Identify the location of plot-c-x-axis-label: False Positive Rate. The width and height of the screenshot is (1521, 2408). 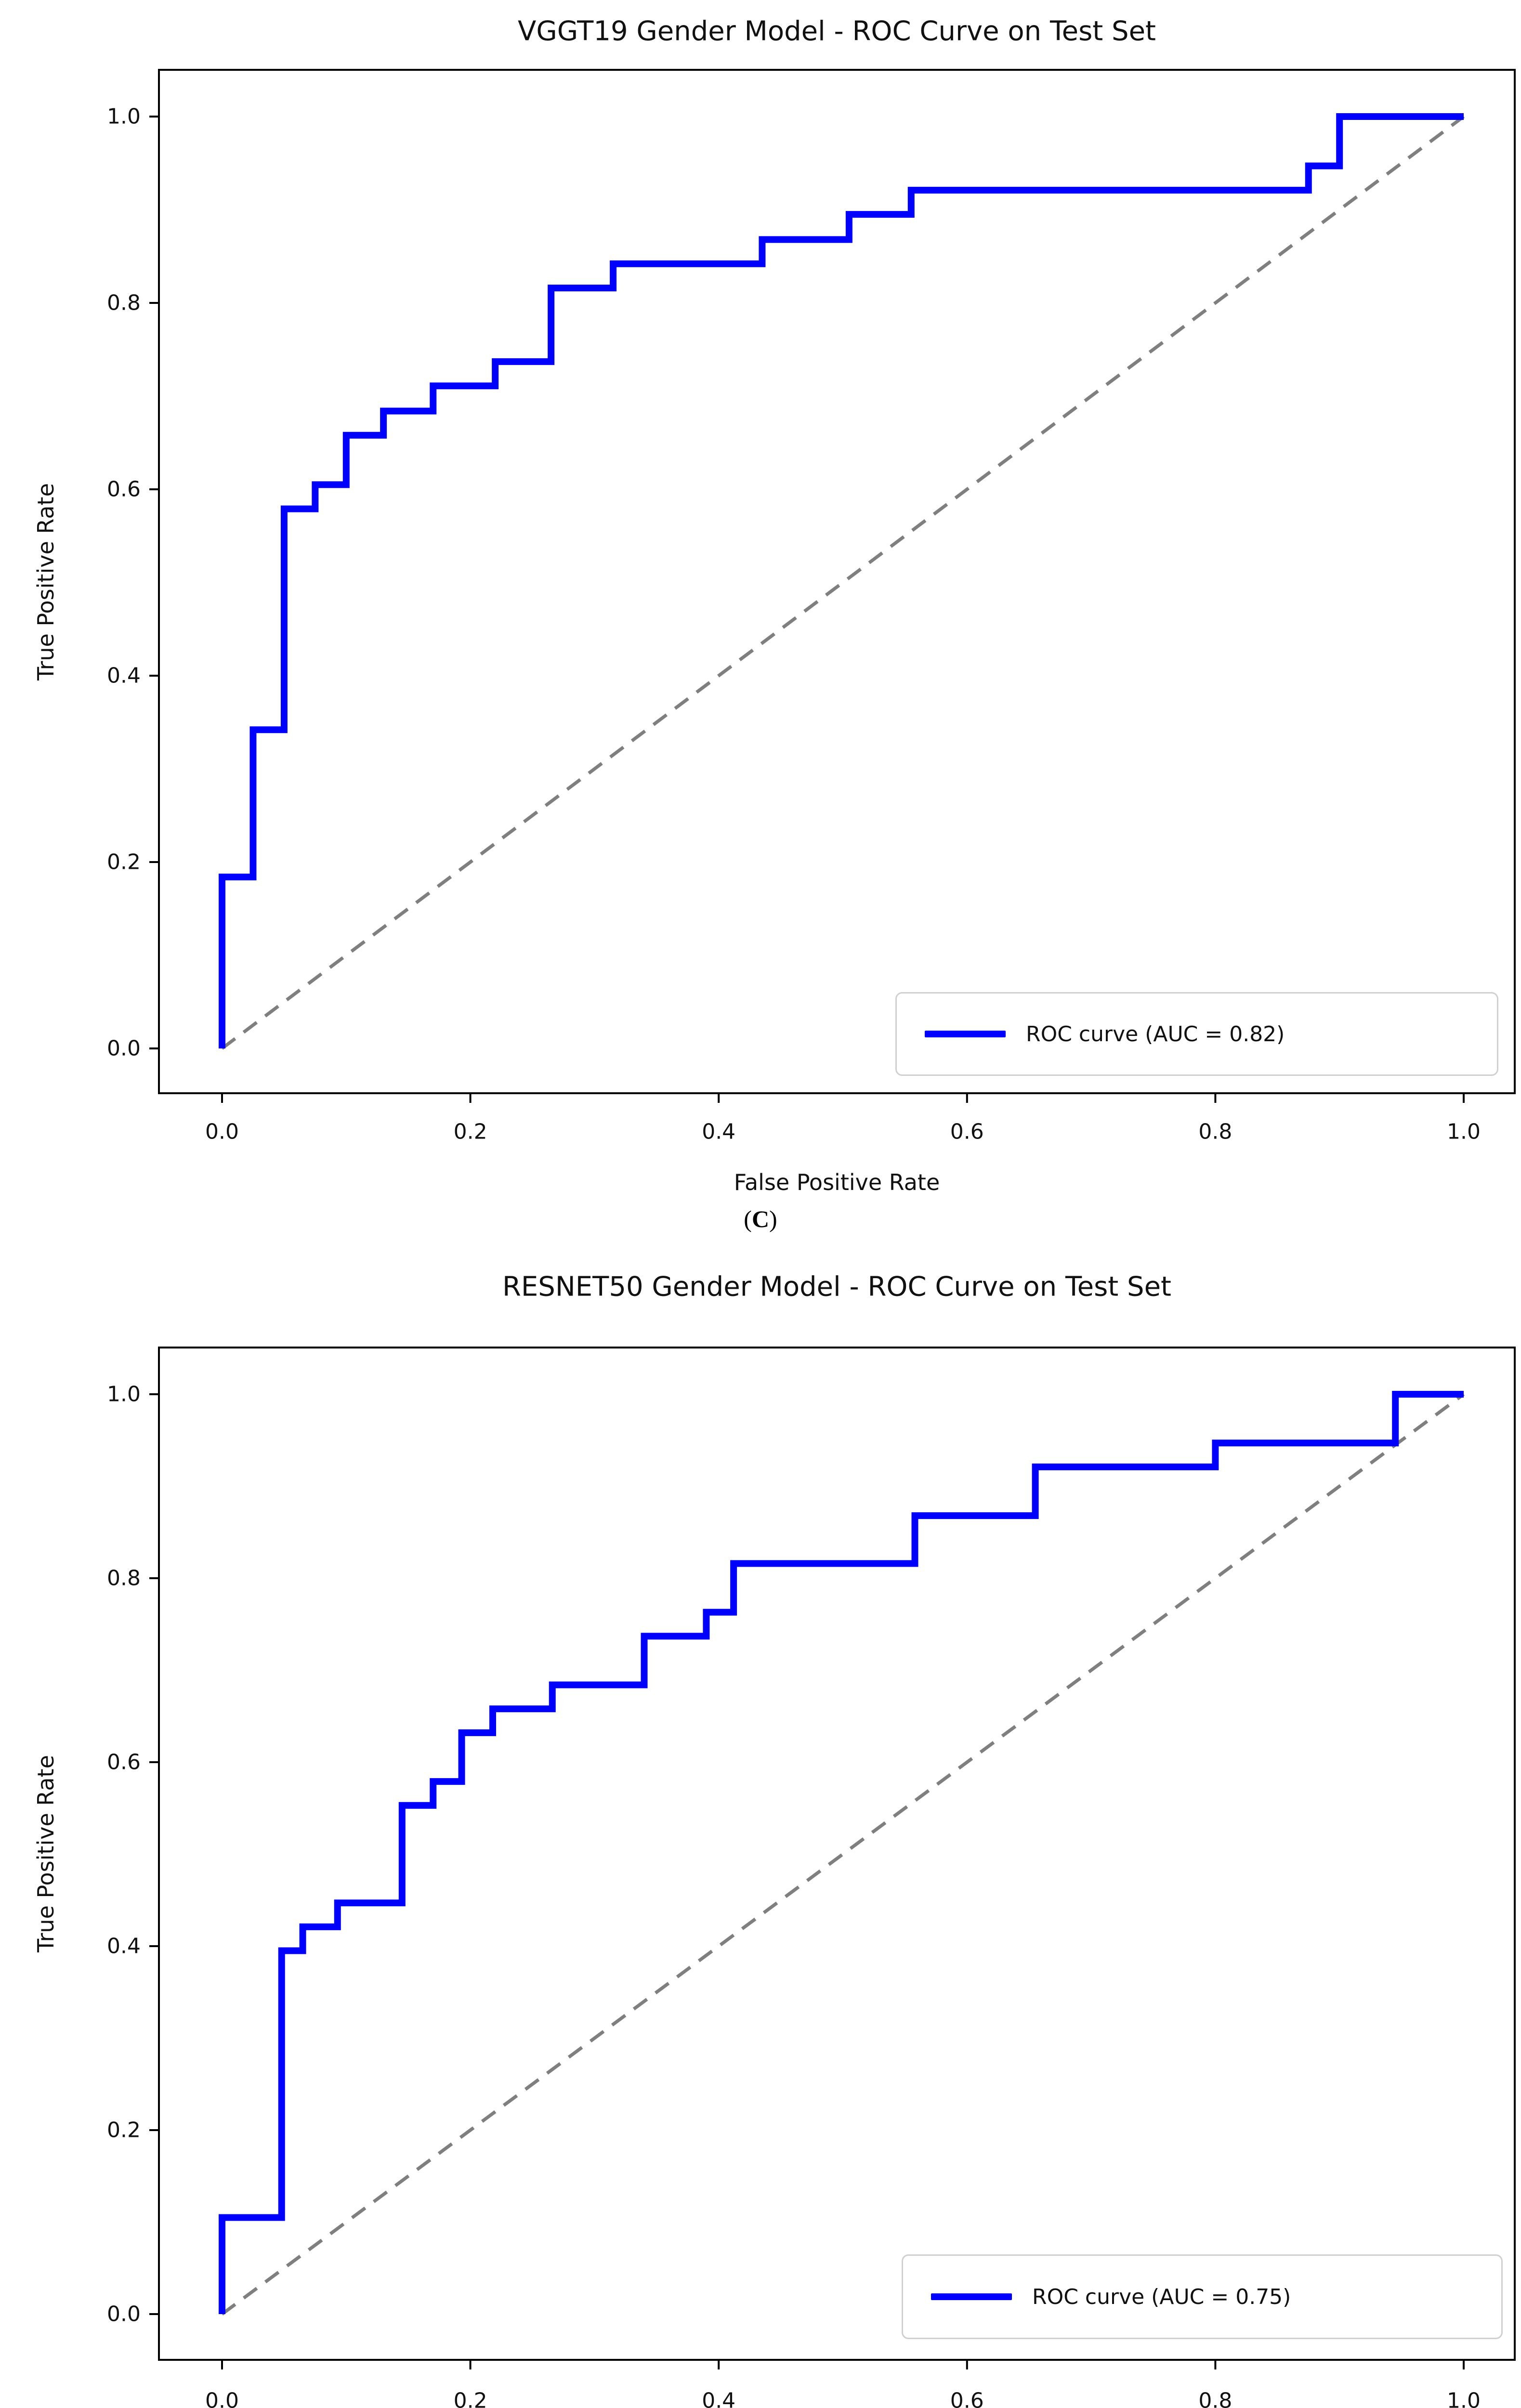
(837, 1182).